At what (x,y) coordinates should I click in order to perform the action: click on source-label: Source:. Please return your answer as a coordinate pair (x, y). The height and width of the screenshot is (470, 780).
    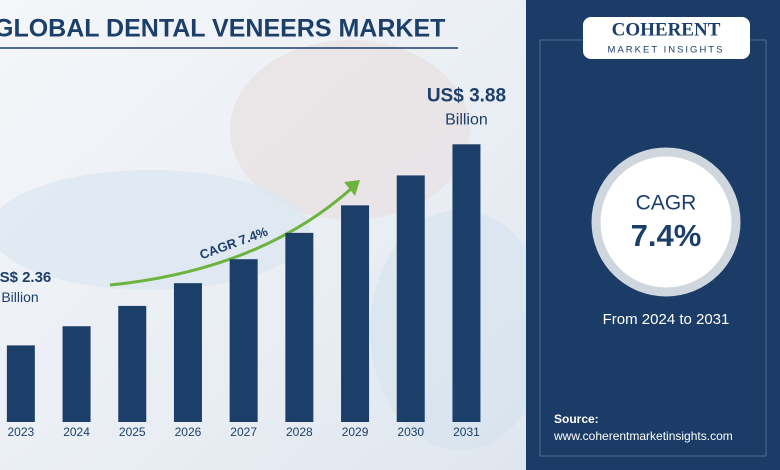
    Looking at the image, I should click on (576, 419).